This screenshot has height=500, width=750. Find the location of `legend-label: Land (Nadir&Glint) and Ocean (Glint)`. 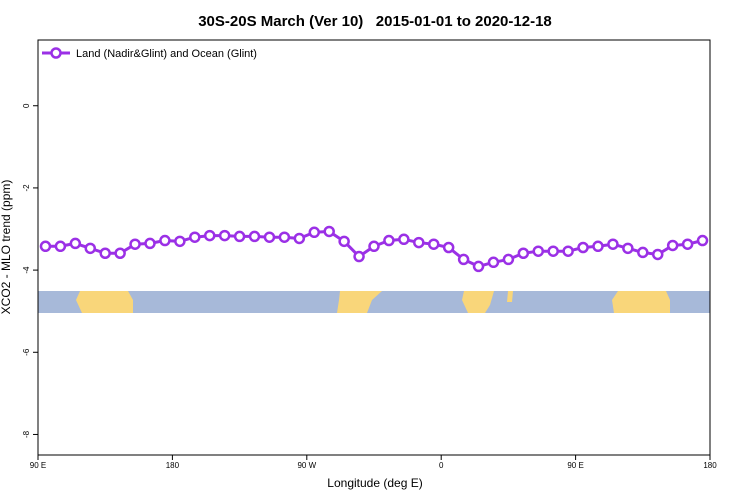

legend-label: Land (Nadir&Glint) and Ocean (Glint) is located at coordinates (166, 54).